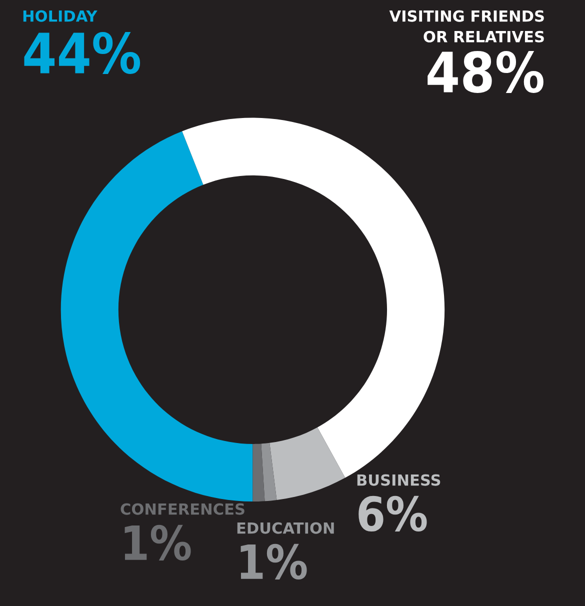 Image resolution: width=585 pixels, height=606 pixels. I want to click on slice-label: BUSINESS, so click(398, 480).